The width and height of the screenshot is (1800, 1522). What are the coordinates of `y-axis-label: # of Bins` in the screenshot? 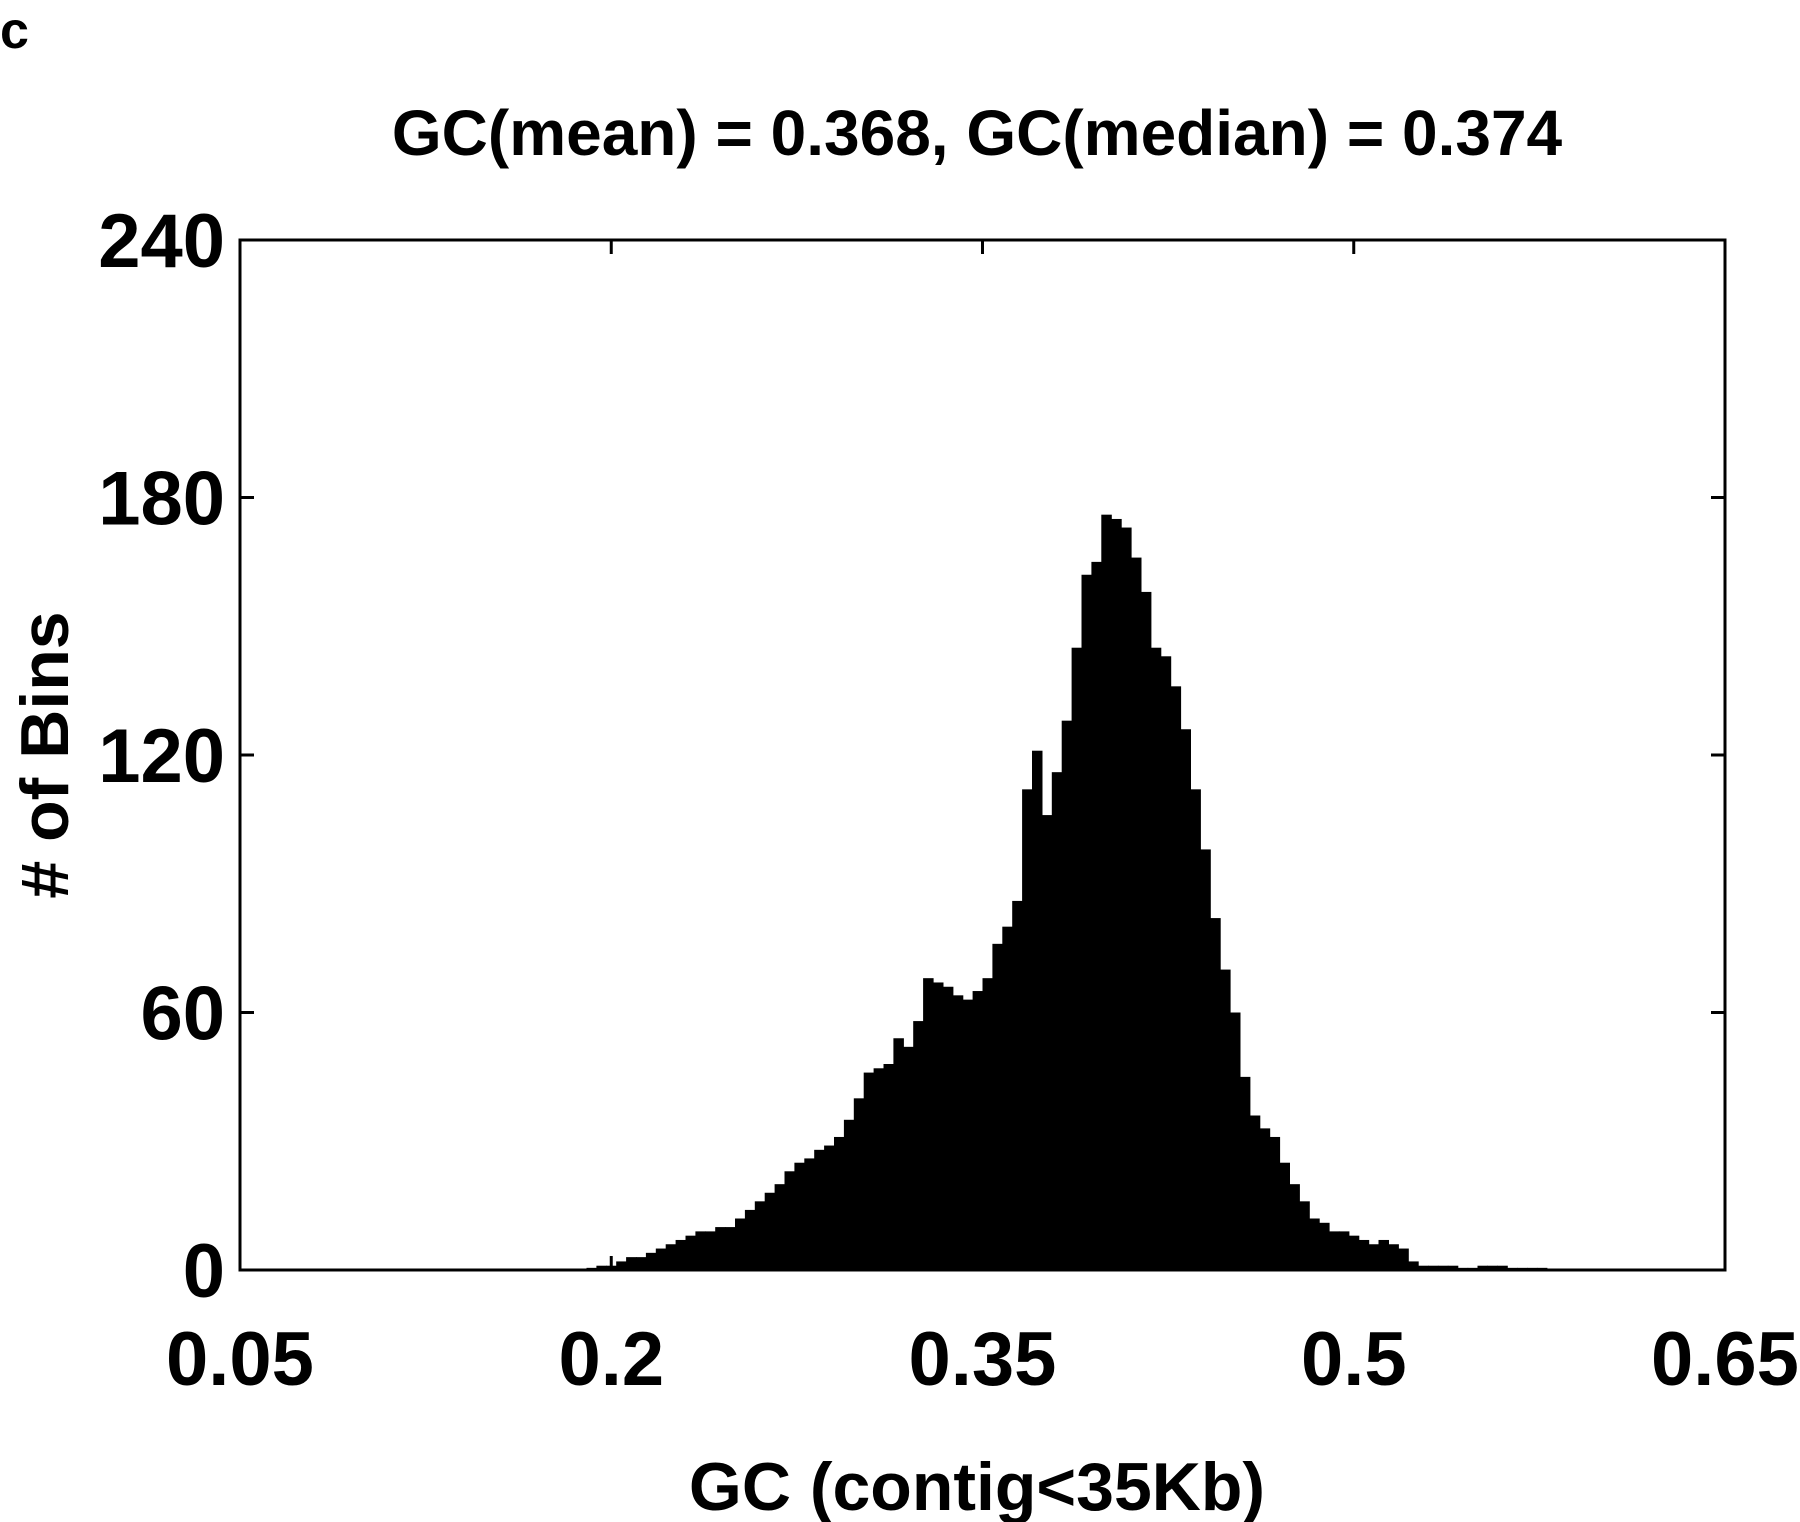 It's located at (45, 754).